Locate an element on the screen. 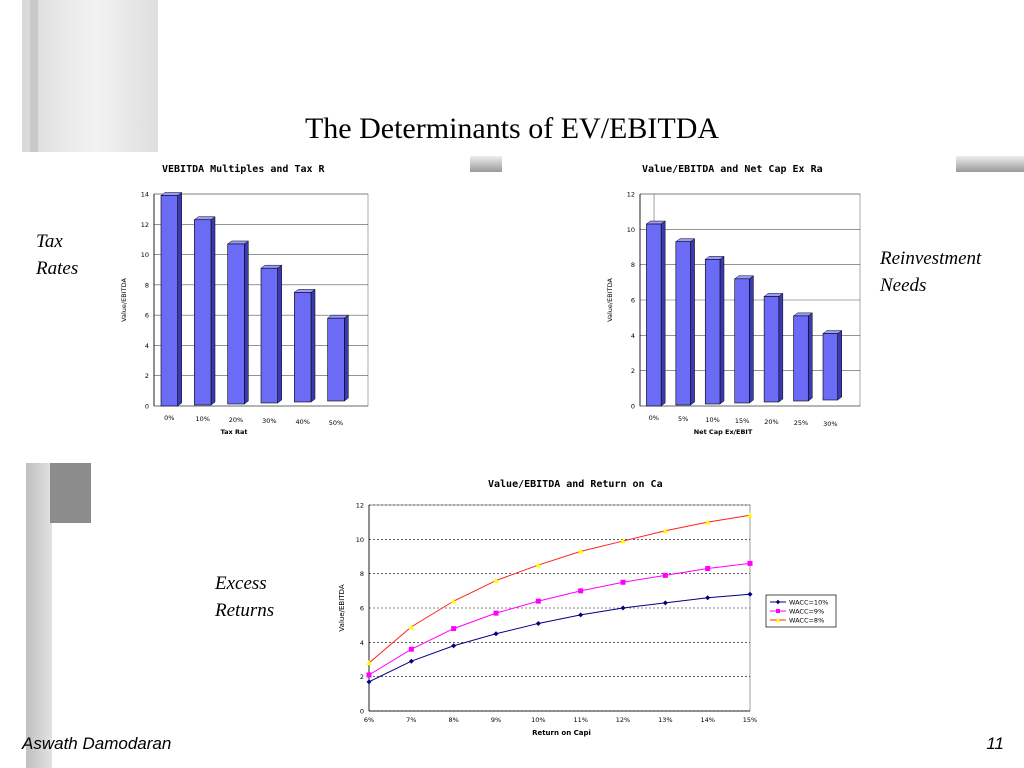 The width and height of the screenshot is (1024, 768). footer-author: Aswath Damodaran is located at coordinates (97, 743).